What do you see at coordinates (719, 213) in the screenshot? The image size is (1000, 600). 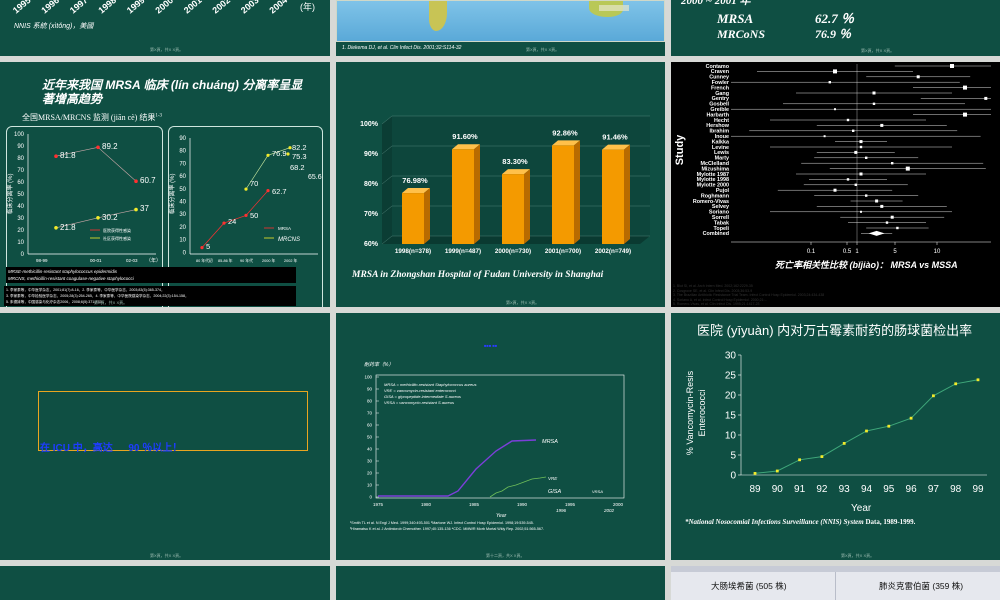 I see `study-label: Soriano` at bounding box center [719, 213].